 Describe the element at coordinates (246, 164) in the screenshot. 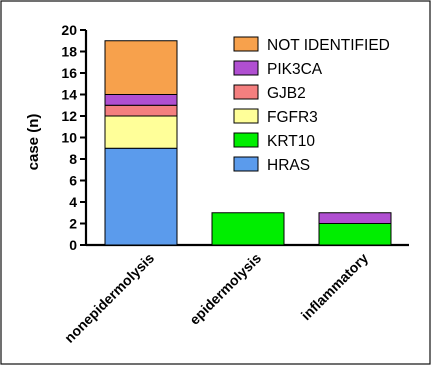

I see `legend-swatch-hras` at that location.